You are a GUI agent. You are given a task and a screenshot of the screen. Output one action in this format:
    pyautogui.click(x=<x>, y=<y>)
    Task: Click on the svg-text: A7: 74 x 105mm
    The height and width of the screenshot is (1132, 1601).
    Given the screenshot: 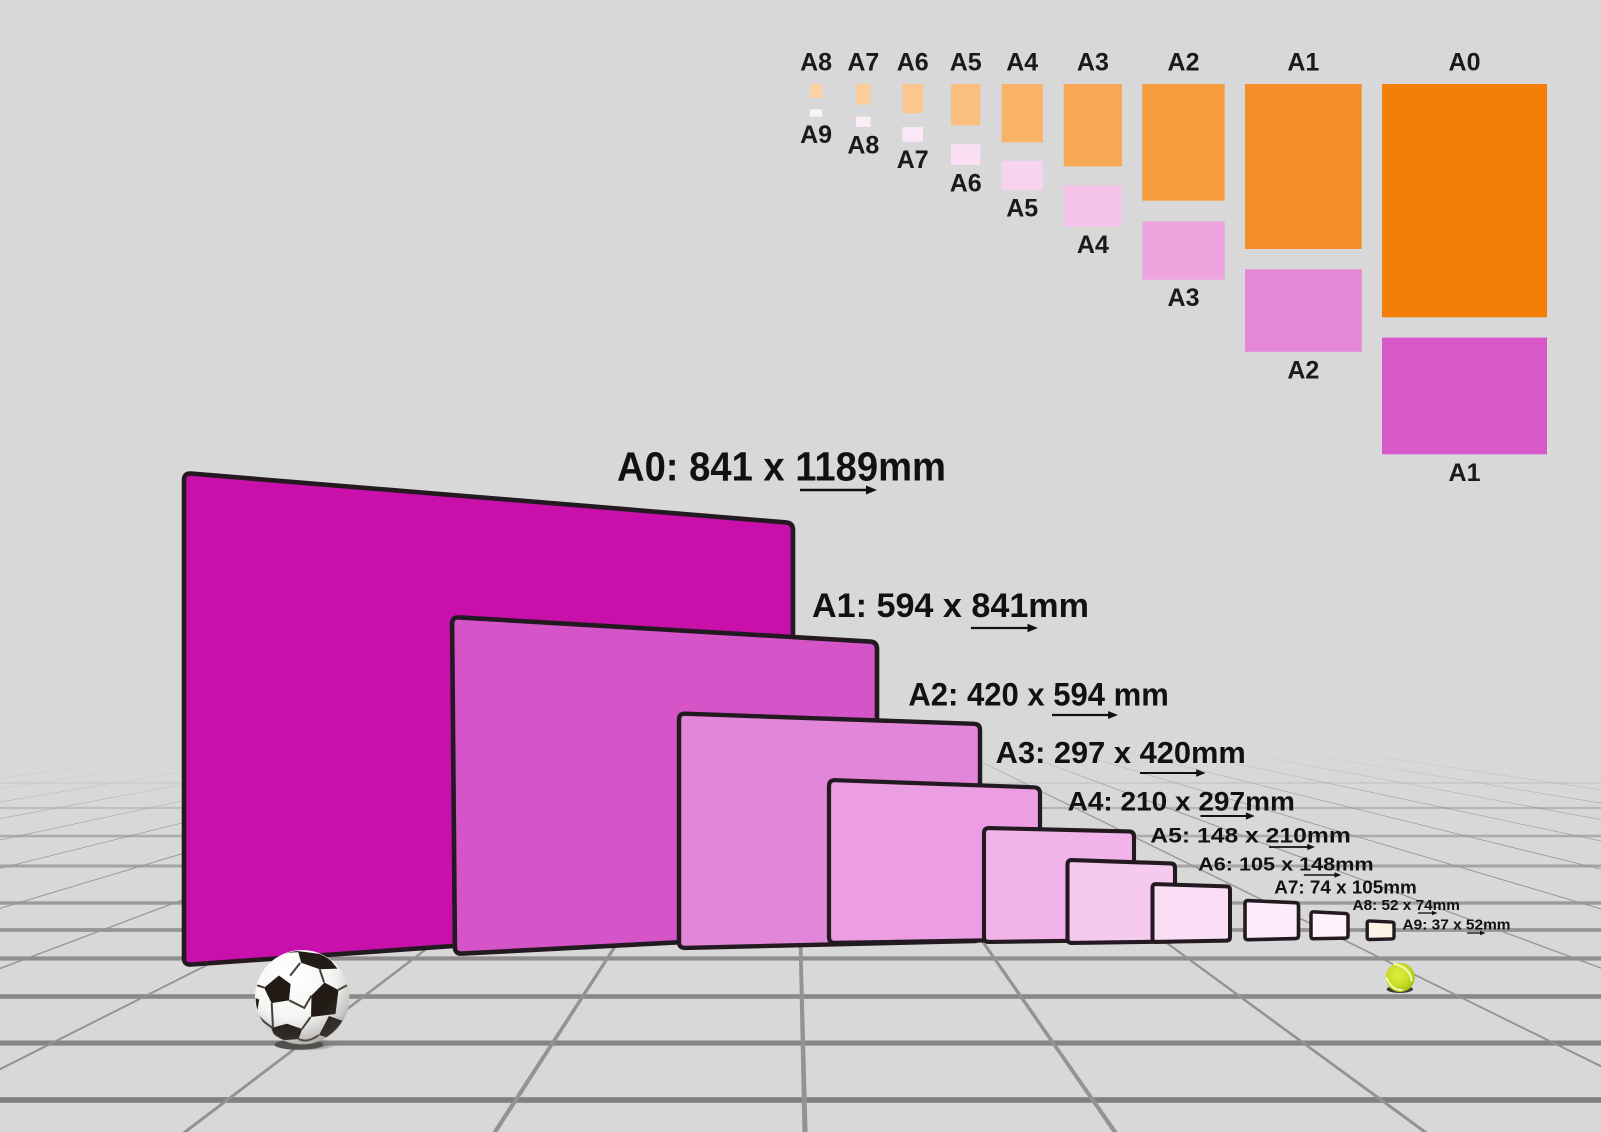 What is the action you would take?
    pyautogui.click(x=1345, y=888)
    